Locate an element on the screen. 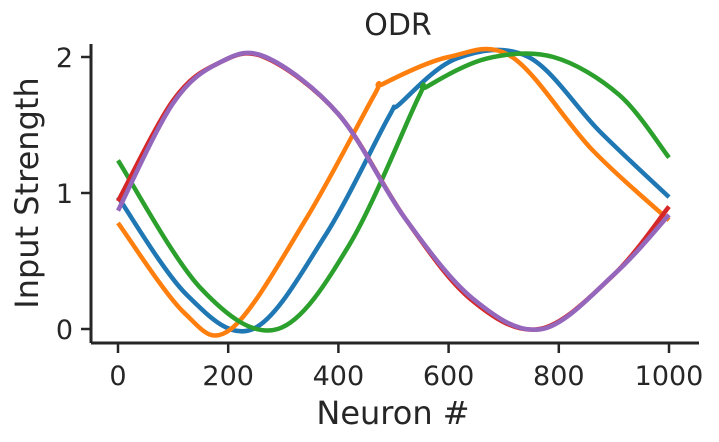 This screenshot has width=719, height=442. x-tick-label: 400 is located at coordinates (339, 376).